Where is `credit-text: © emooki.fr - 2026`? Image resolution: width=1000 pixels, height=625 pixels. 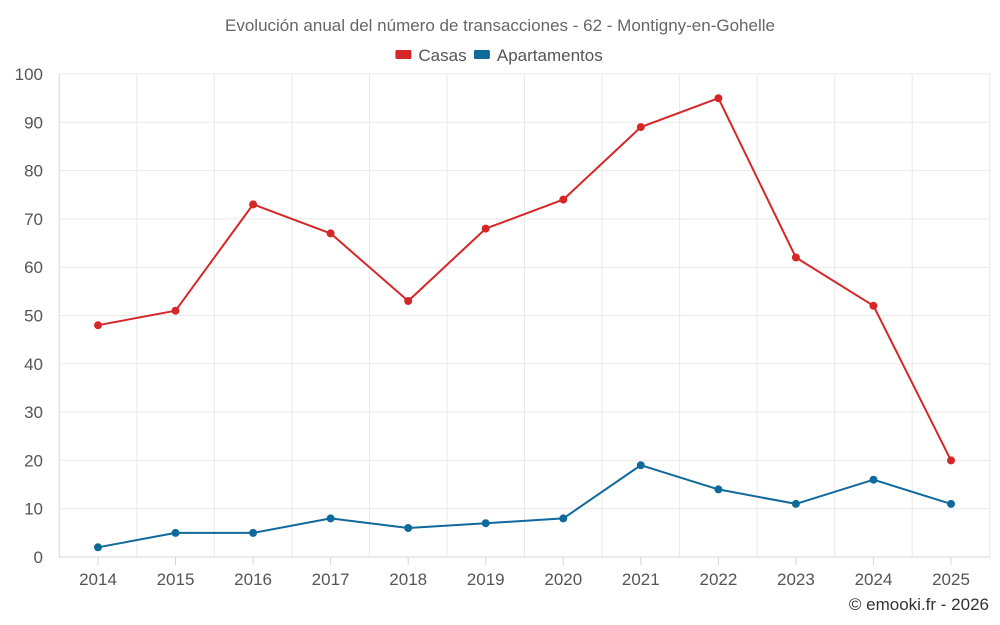 credit-text: © emooki.fr - 2026 is located at coordinates (919, 604).